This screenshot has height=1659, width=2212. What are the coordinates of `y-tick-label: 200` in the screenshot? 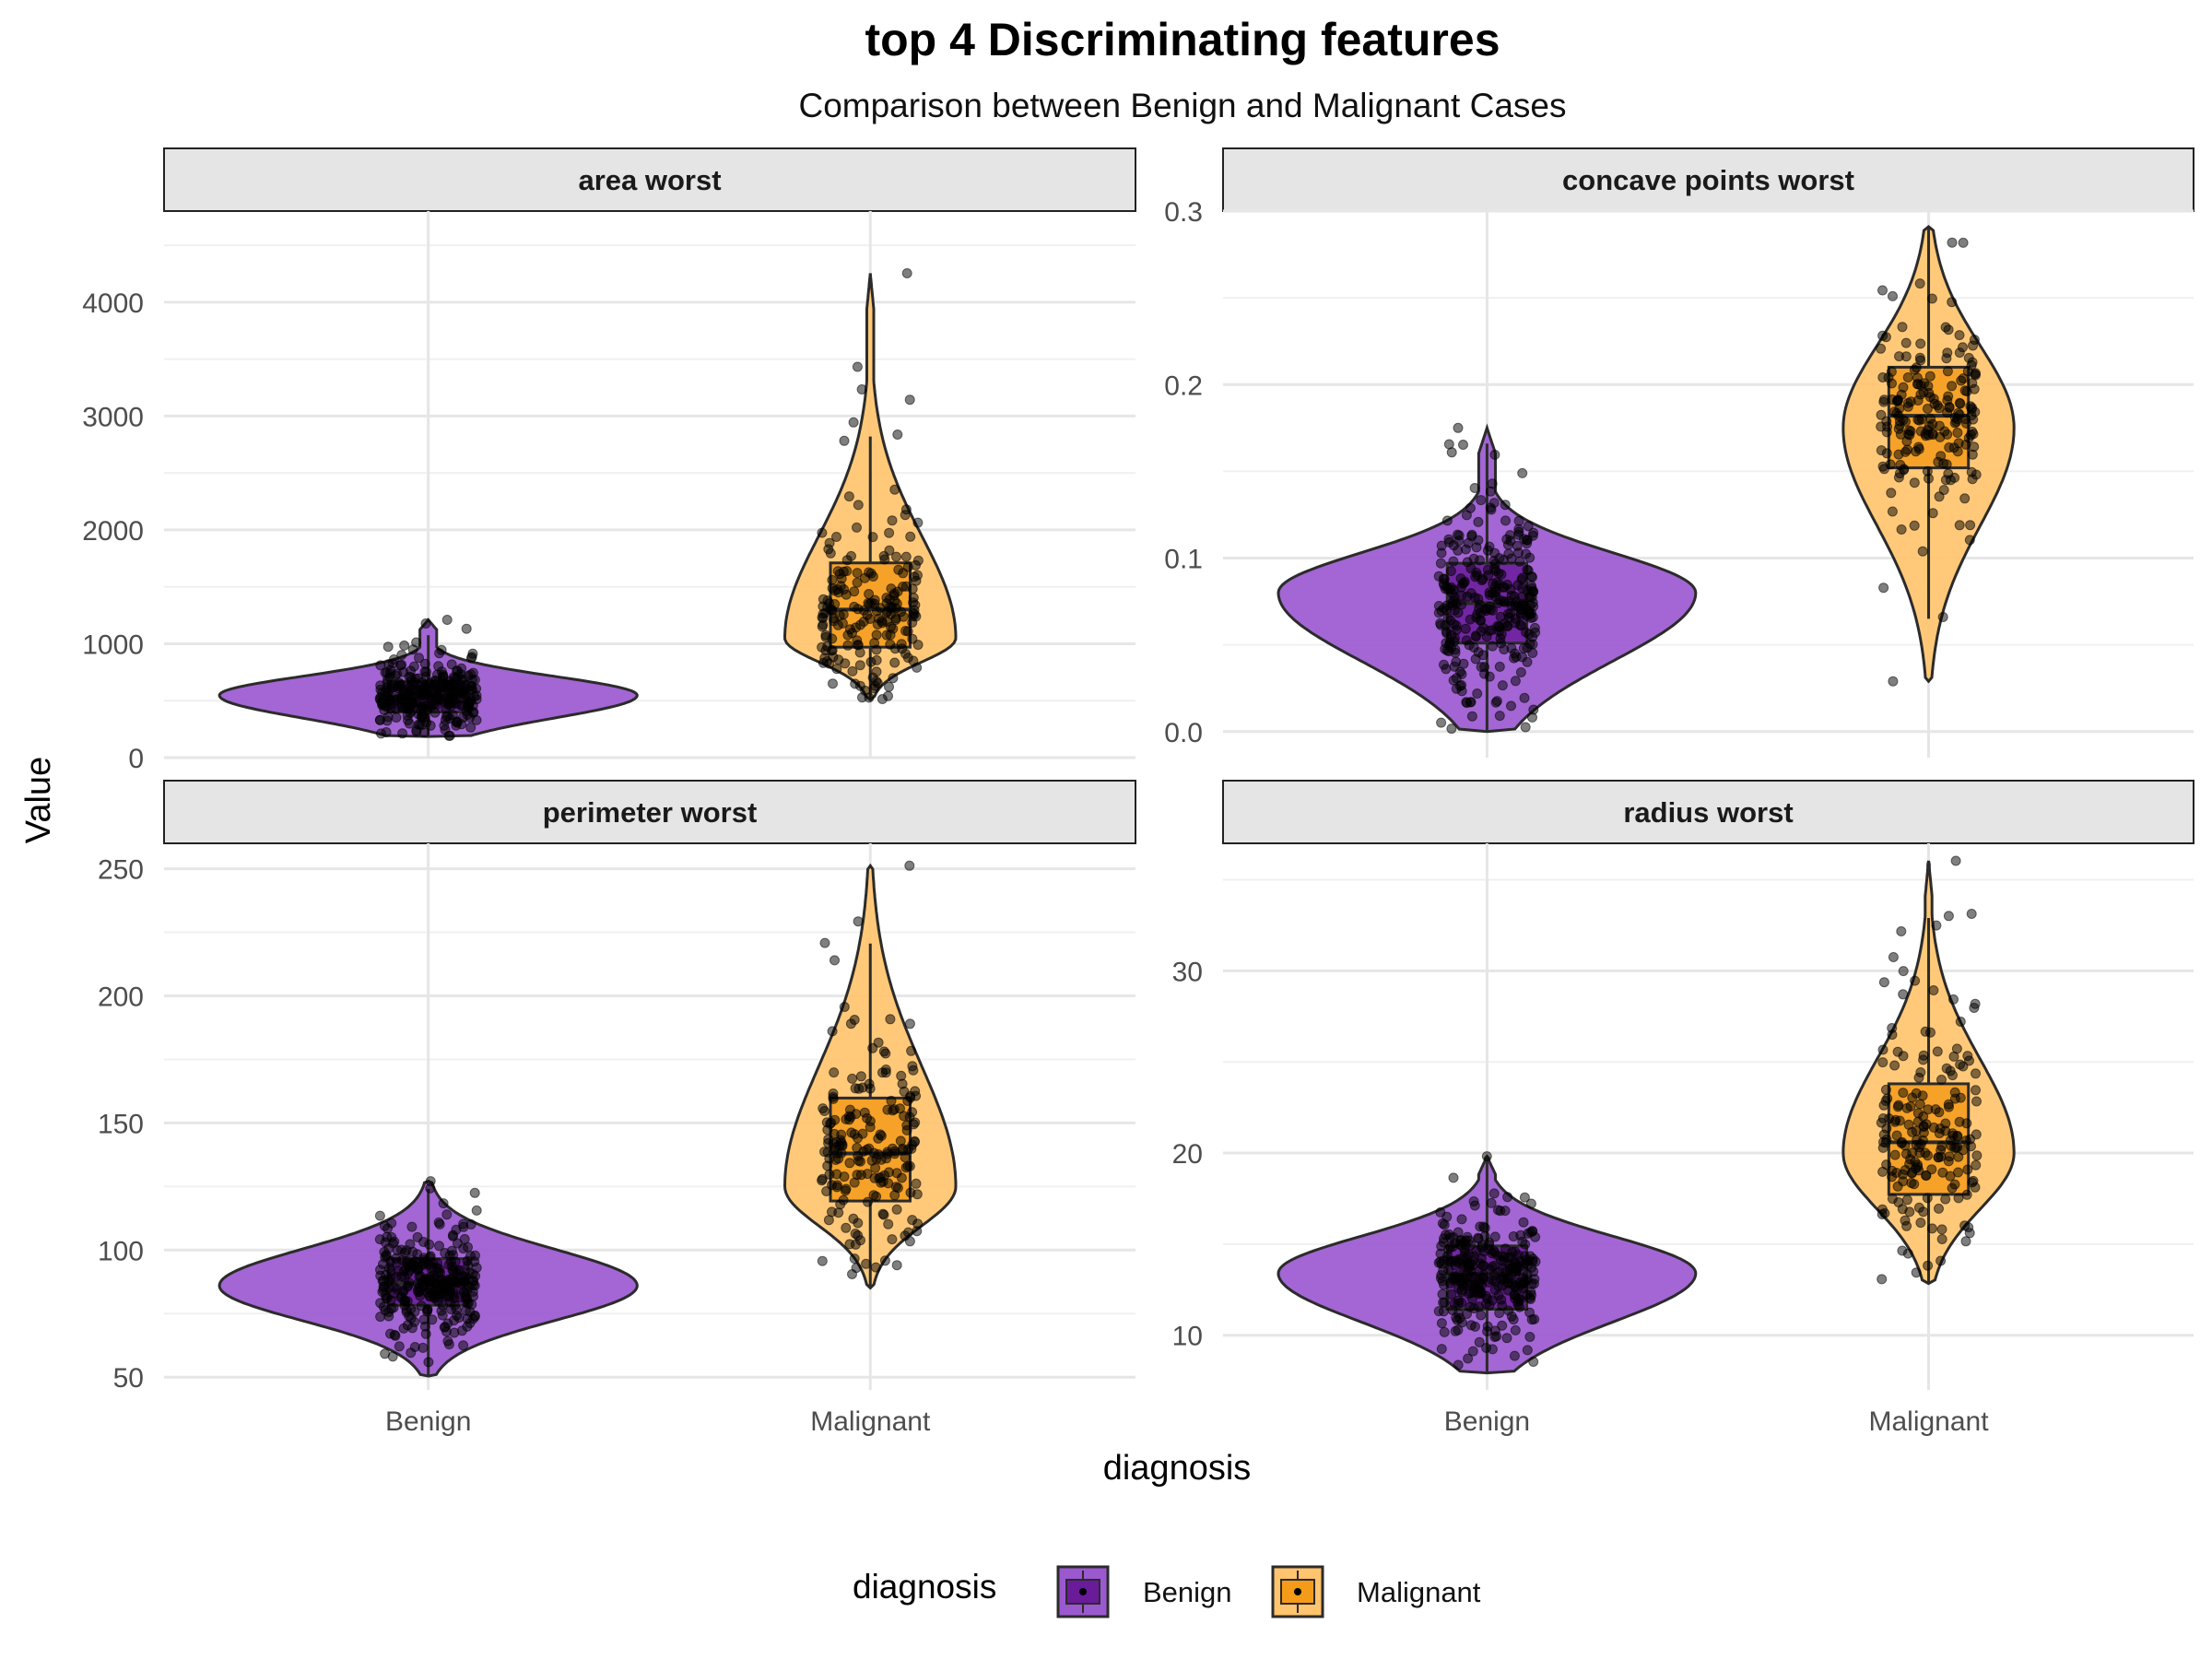 It's located at (121, 997).